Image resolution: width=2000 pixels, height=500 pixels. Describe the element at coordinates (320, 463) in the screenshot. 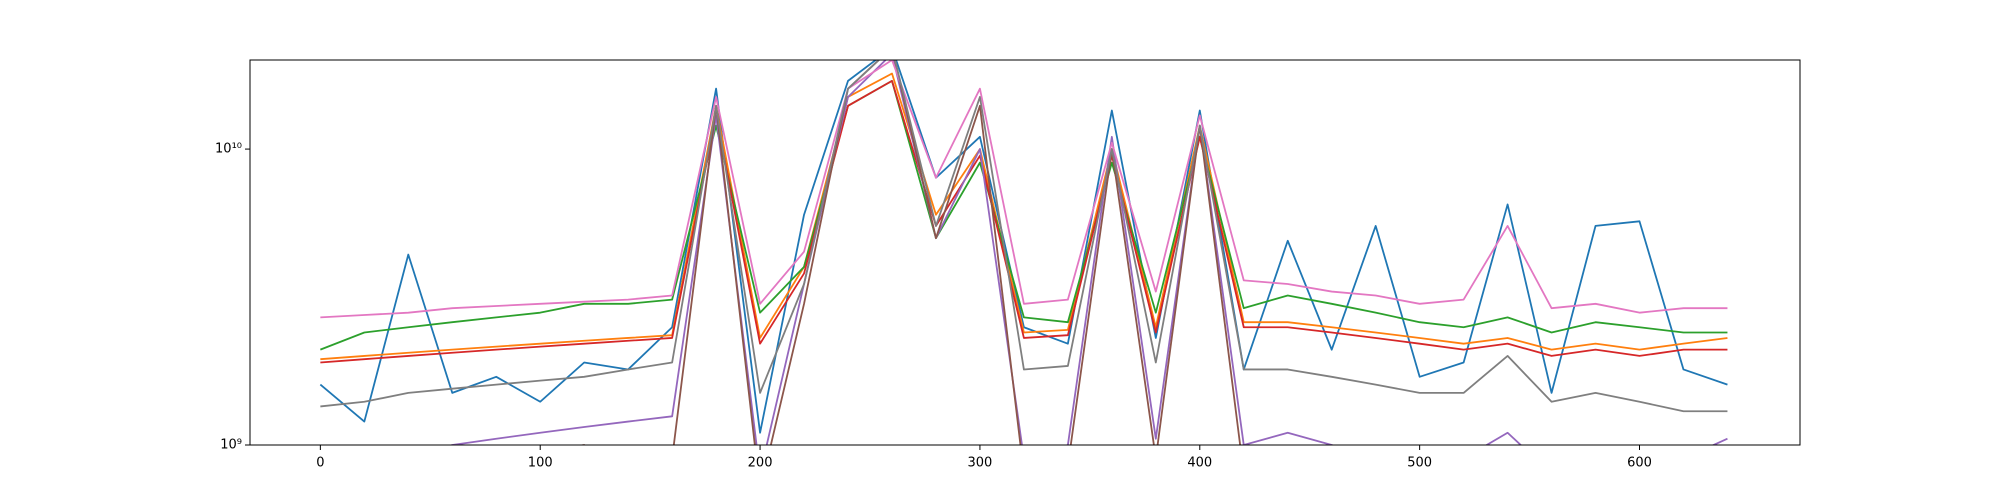

I see `x-tick-label: 0` at that location.